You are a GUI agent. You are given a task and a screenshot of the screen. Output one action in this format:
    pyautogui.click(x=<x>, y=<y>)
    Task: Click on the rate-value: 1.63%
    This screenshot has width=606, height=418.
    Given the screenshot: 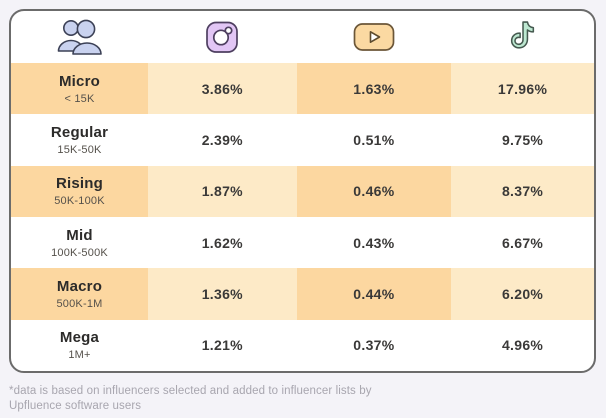 What is the action you would take?
    pyautogui.click(x=374, y=88)
    